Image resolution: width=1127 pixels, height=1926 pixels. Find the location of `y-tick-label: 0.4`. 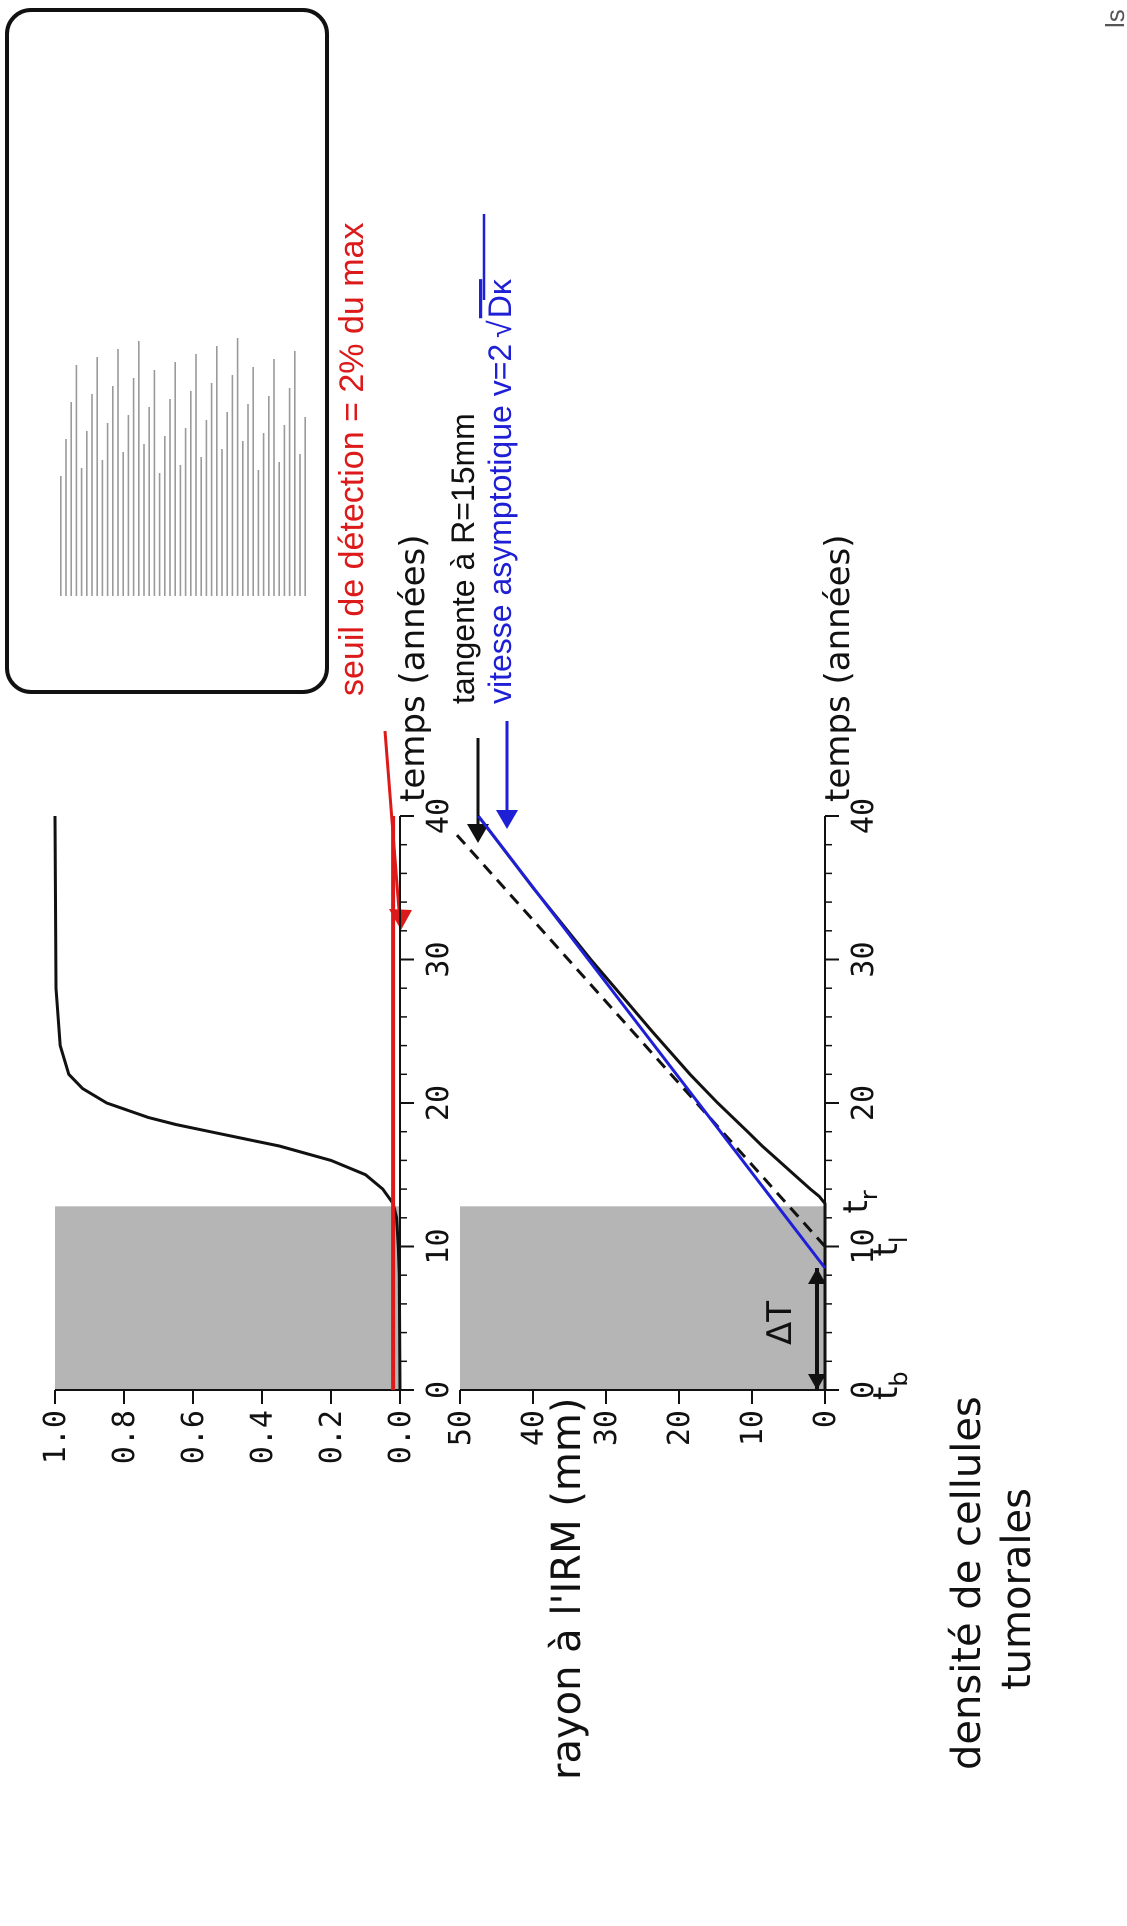

y-tick-label: 0.4 is located at coordinates (262, 1437).